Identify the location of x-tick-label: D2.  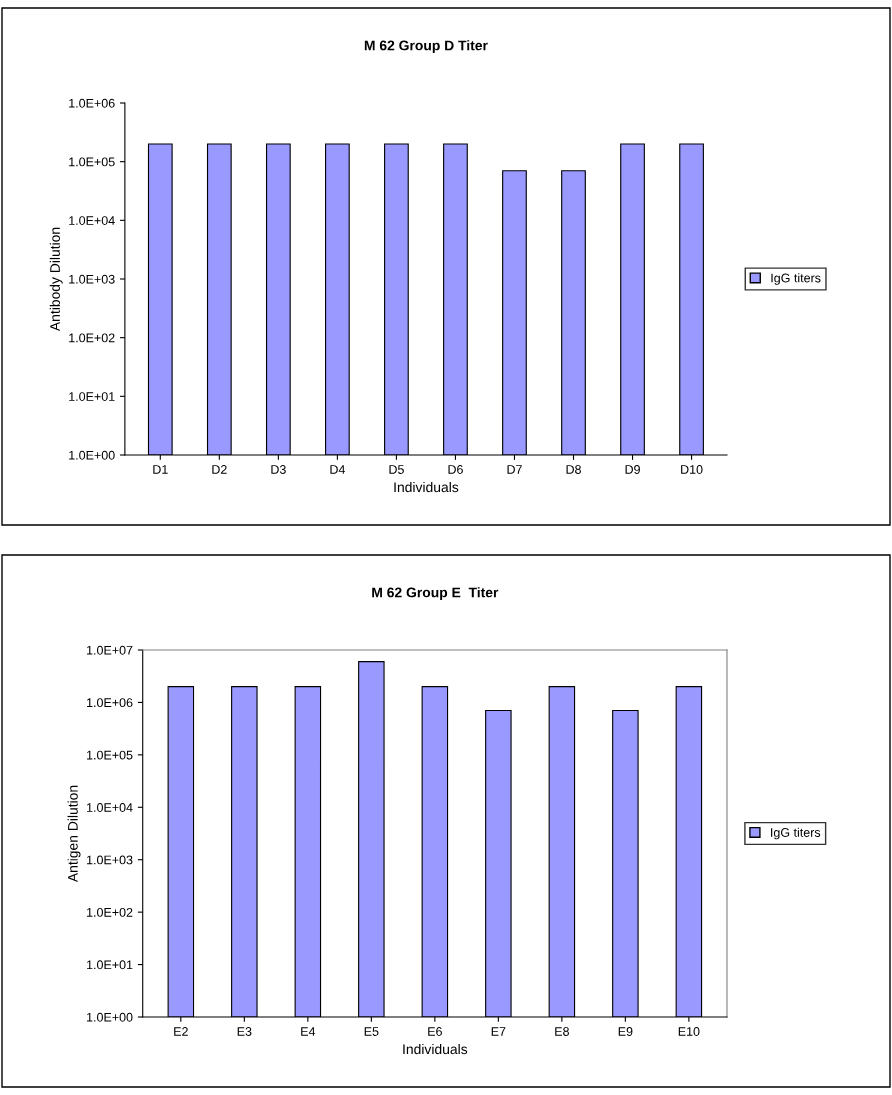
(219, 469).